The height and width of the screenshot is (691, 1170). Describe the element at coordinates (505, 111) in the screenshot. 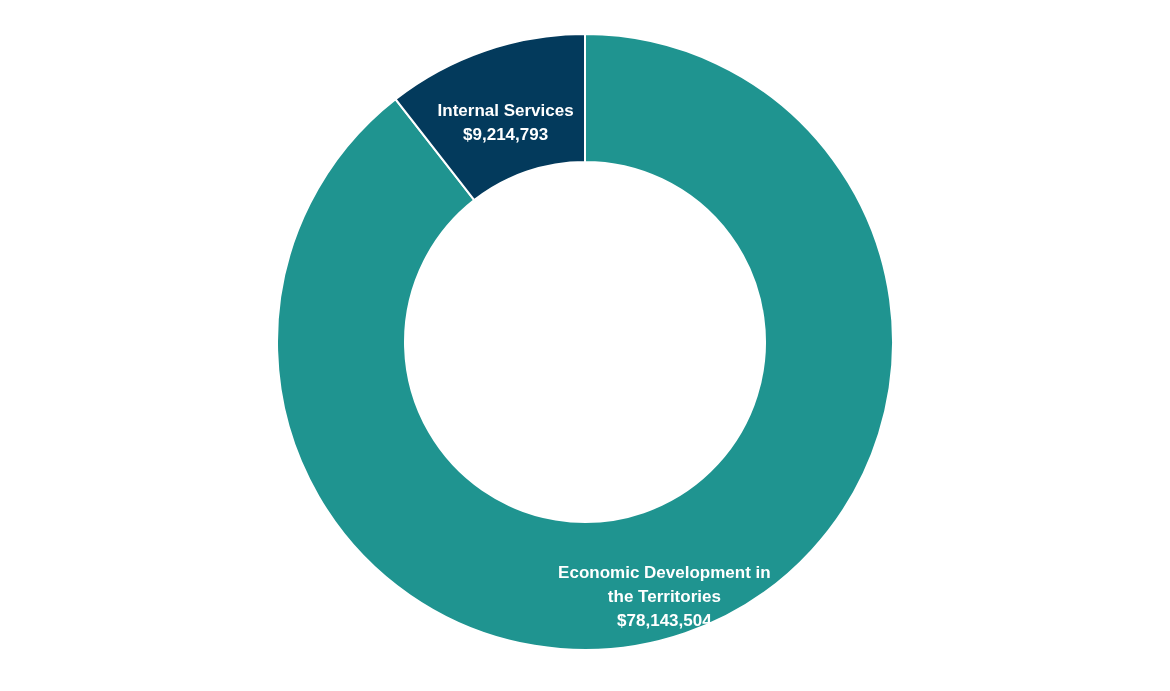

I see `slice-label: Internal Services` at that location.